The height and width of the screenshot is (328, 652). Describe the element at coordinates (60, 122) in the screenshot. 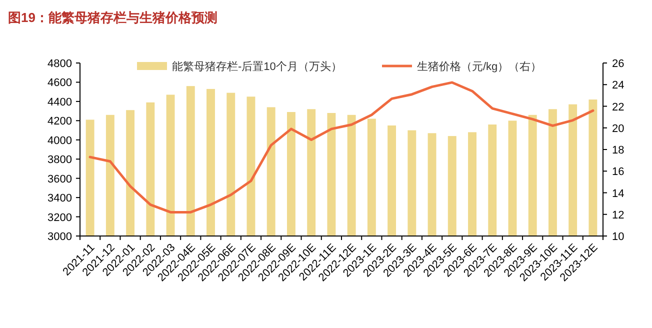

I see `y-tick-label: 4200` at that location.